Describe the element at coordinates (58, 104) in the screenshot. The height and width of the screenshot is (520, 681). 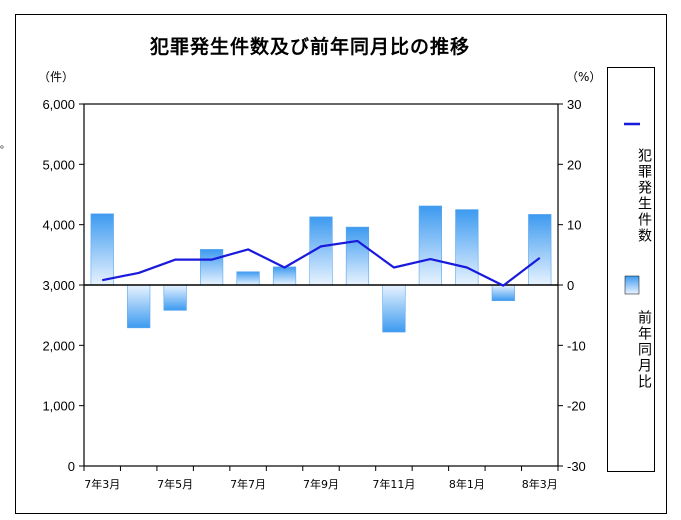
I see `left-tick-label-6: 6,000` at that location.